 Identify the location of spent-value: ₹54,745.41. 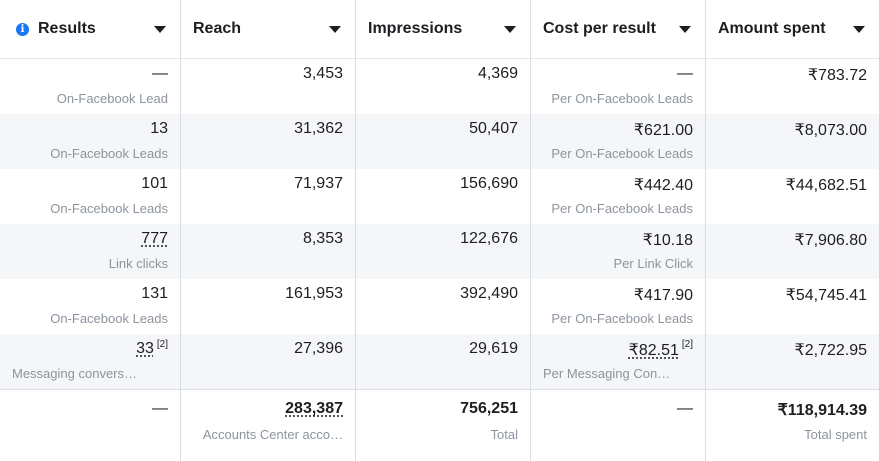
(826, 295).